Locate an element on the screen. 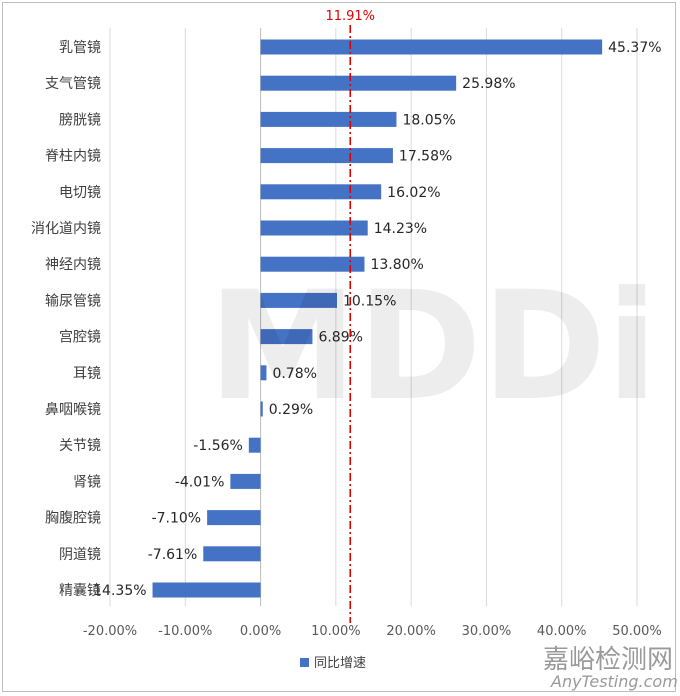 This screenshot has height=696, width=680. data-label: 45.37% is located at coordinates (634, 48).